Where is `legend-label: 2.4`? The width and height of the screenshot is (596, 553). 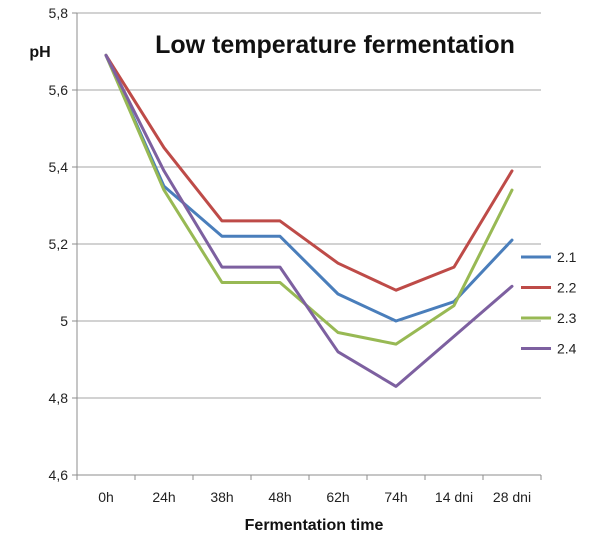 legend-label: 2.4 is located at coordinates (567, 349).